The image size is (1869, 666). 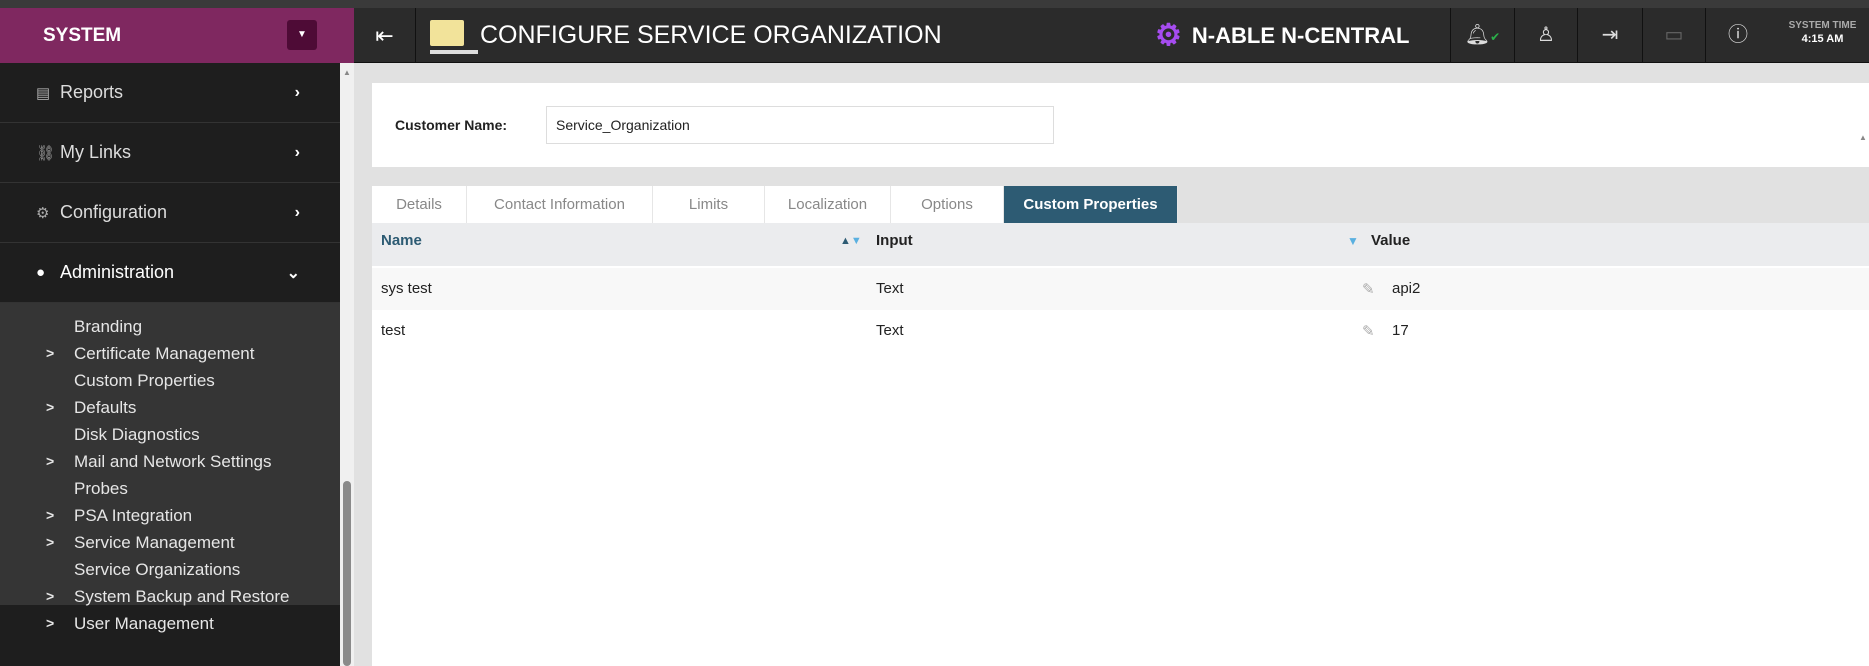 I want to click on filter-icon: ▼, so click(x=1353, y=241).